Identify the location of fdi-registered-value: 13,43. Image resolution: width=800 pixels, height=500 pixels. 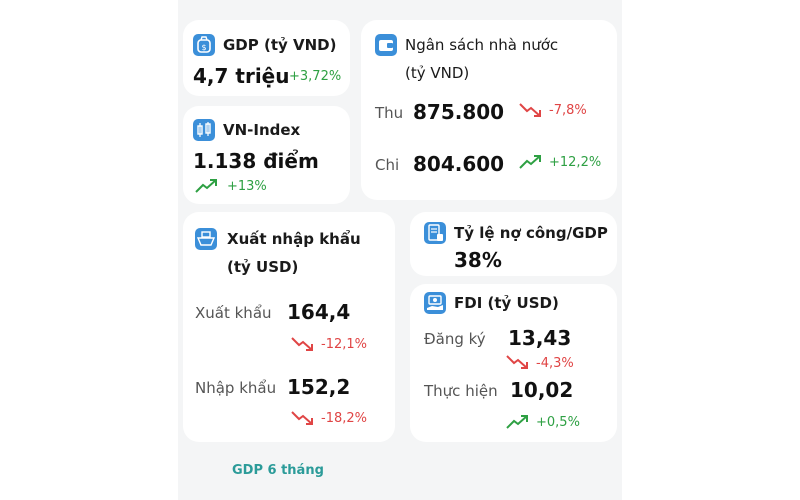
(540, 338).